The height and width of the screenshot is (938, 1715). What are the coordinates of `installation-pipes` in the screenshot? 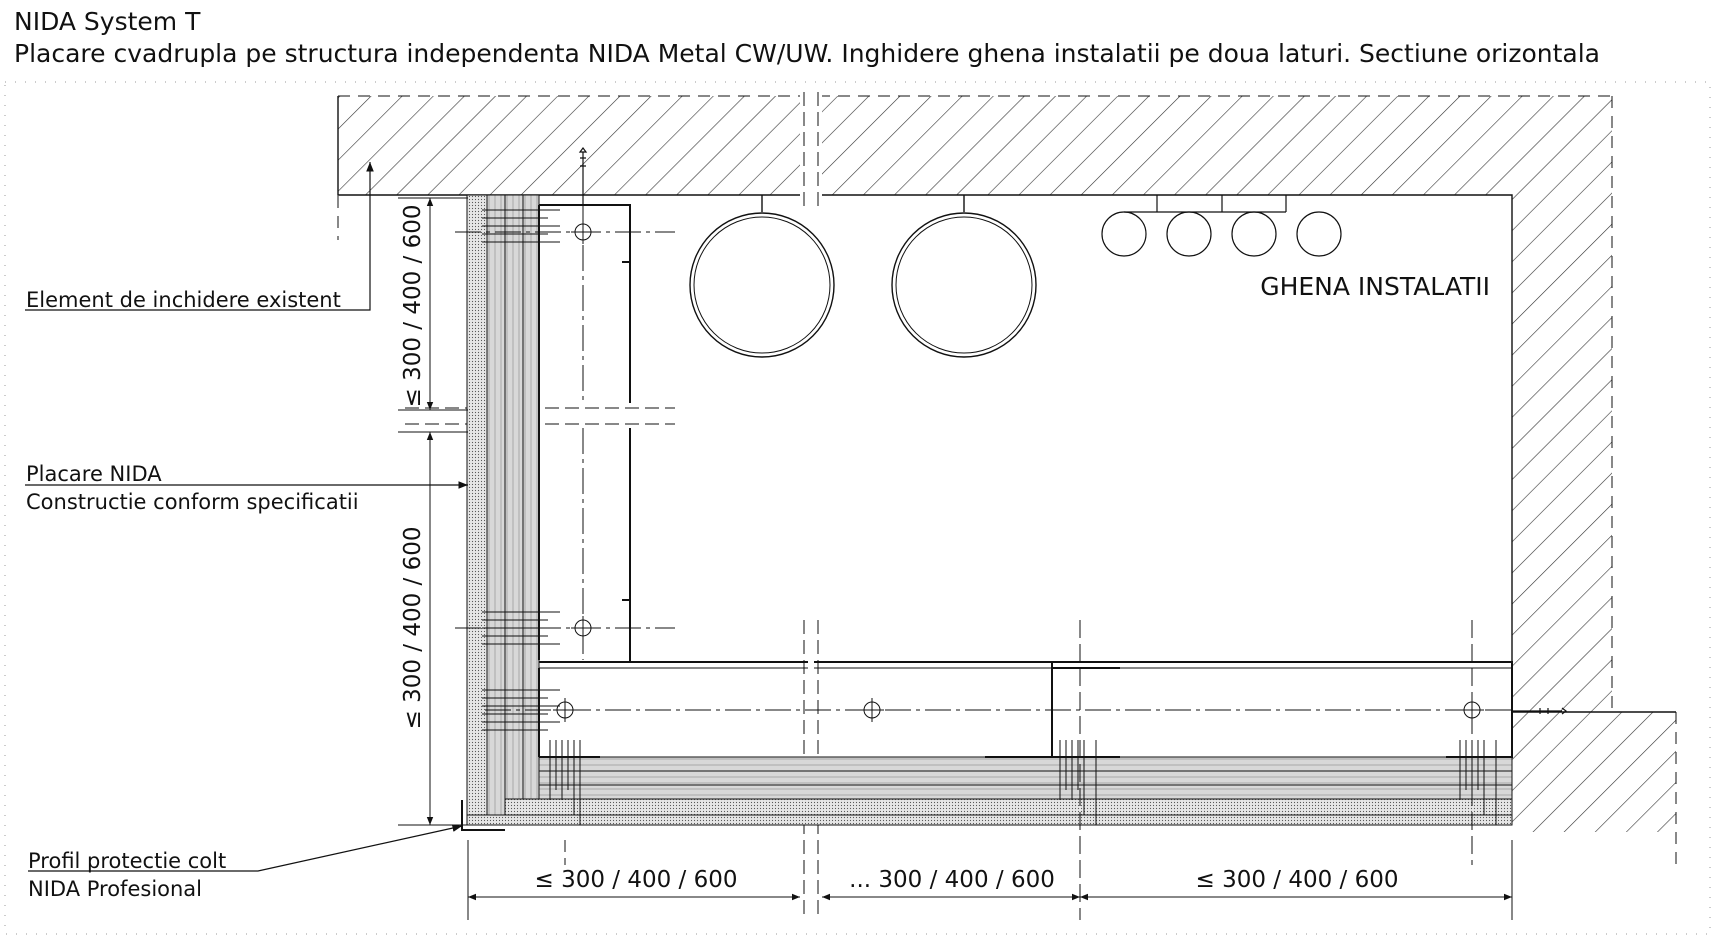 It's located at (1015, 276).